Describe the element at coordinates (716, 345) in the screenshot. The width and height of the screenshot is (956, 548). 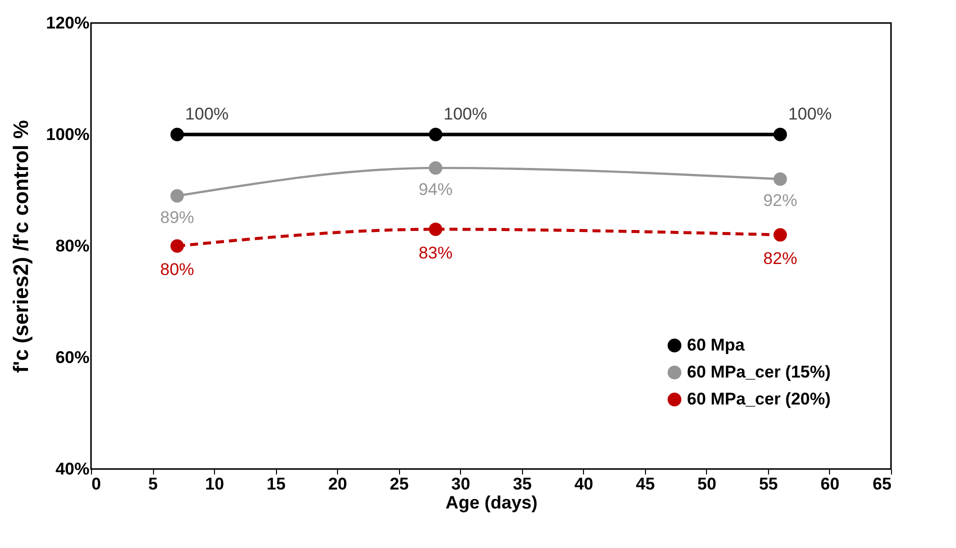
I see `legend-label: 60 Mpa` at that location.